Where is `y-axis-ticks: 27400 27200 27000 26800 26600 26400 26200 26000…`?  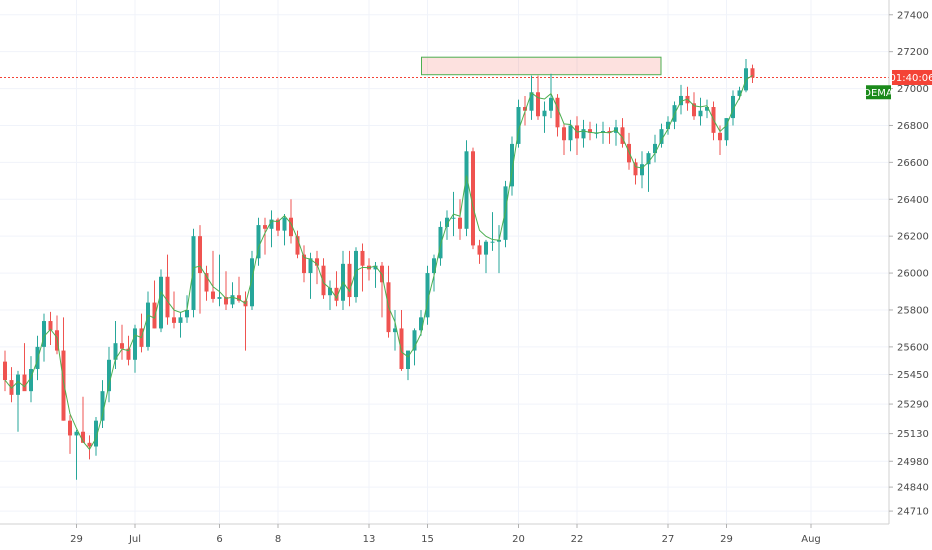 y-axis-ticks: 27400 27200 27000 26800 26600 26400 26200 26000… is located at coordinates (909, 264).